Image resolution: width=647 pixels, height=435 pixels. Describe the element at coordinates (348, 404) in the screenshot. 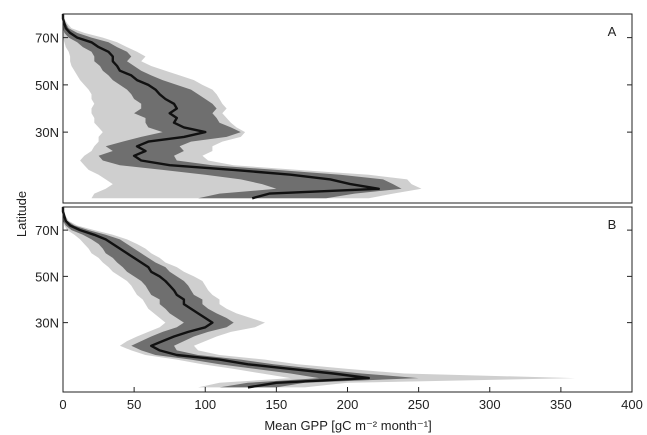

I see `x-tick-label: 200` at that location.